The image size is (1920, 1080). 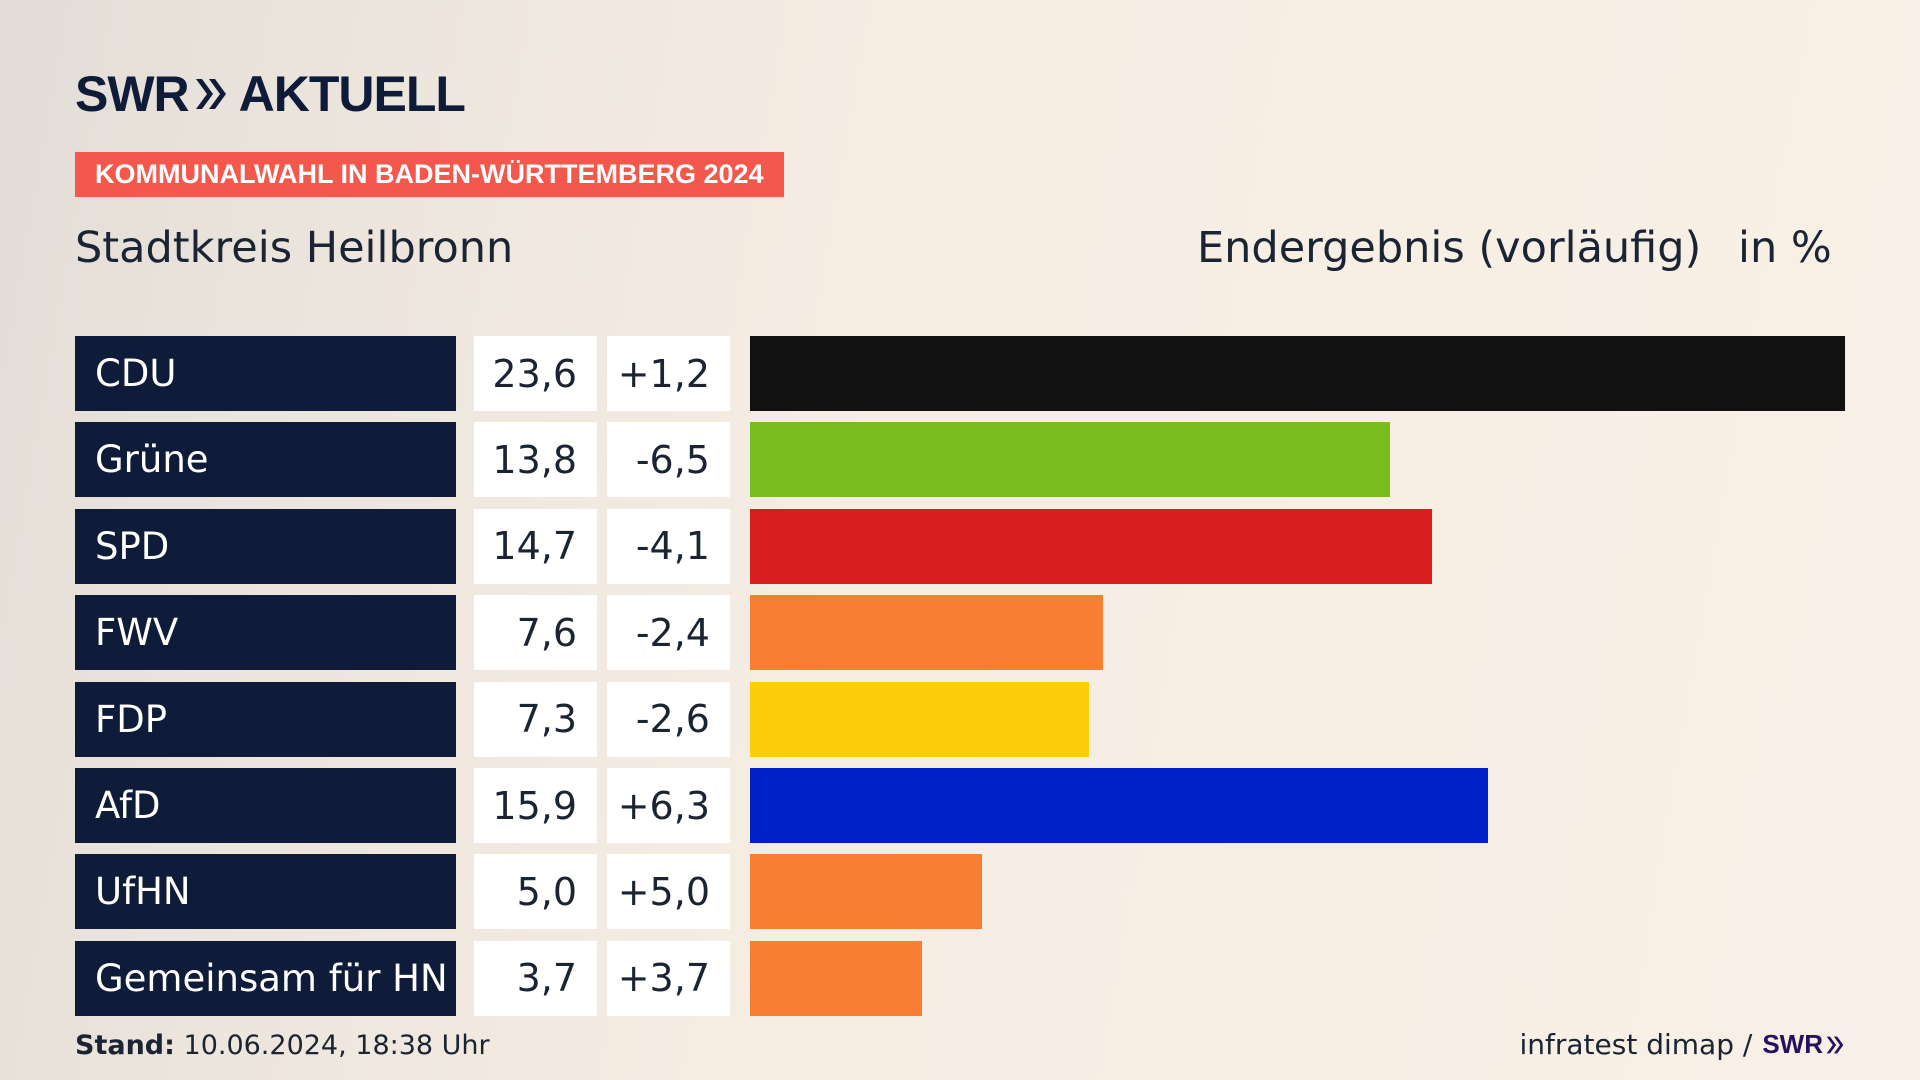 What do you see at coordinates (1792, 1044) in the screenshot?
I see `footer-logo-text: SWR` at bounding box center [1792, 1044].